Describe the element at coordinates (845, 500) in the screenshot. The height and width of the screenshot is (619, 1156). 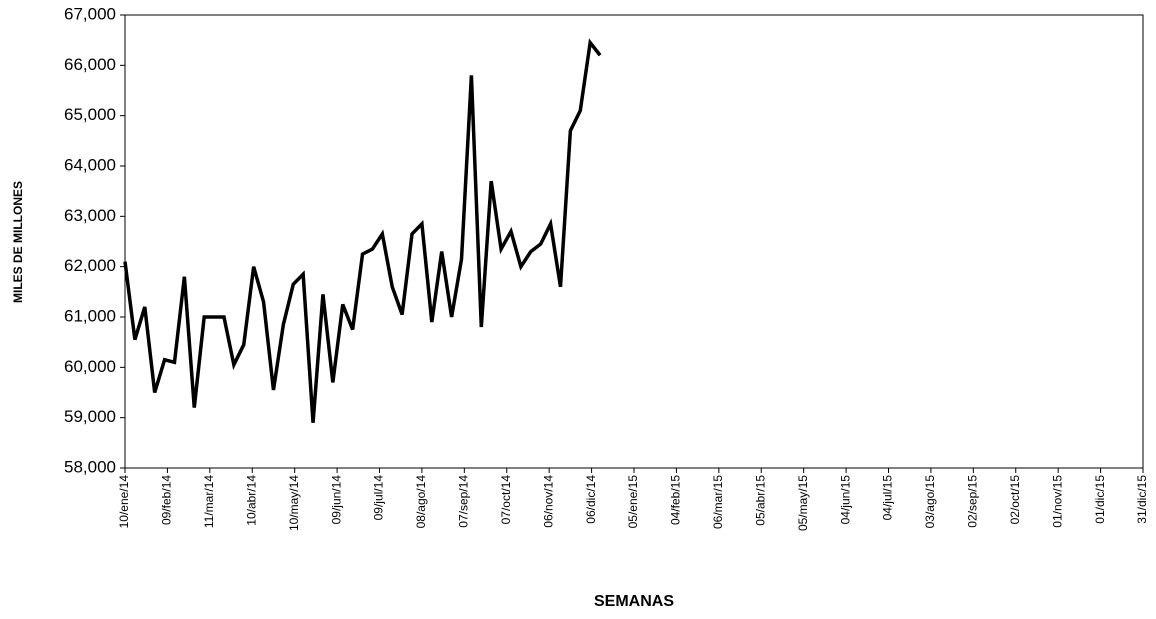
I see `x-tick-label: 04/jun/15` at that location.